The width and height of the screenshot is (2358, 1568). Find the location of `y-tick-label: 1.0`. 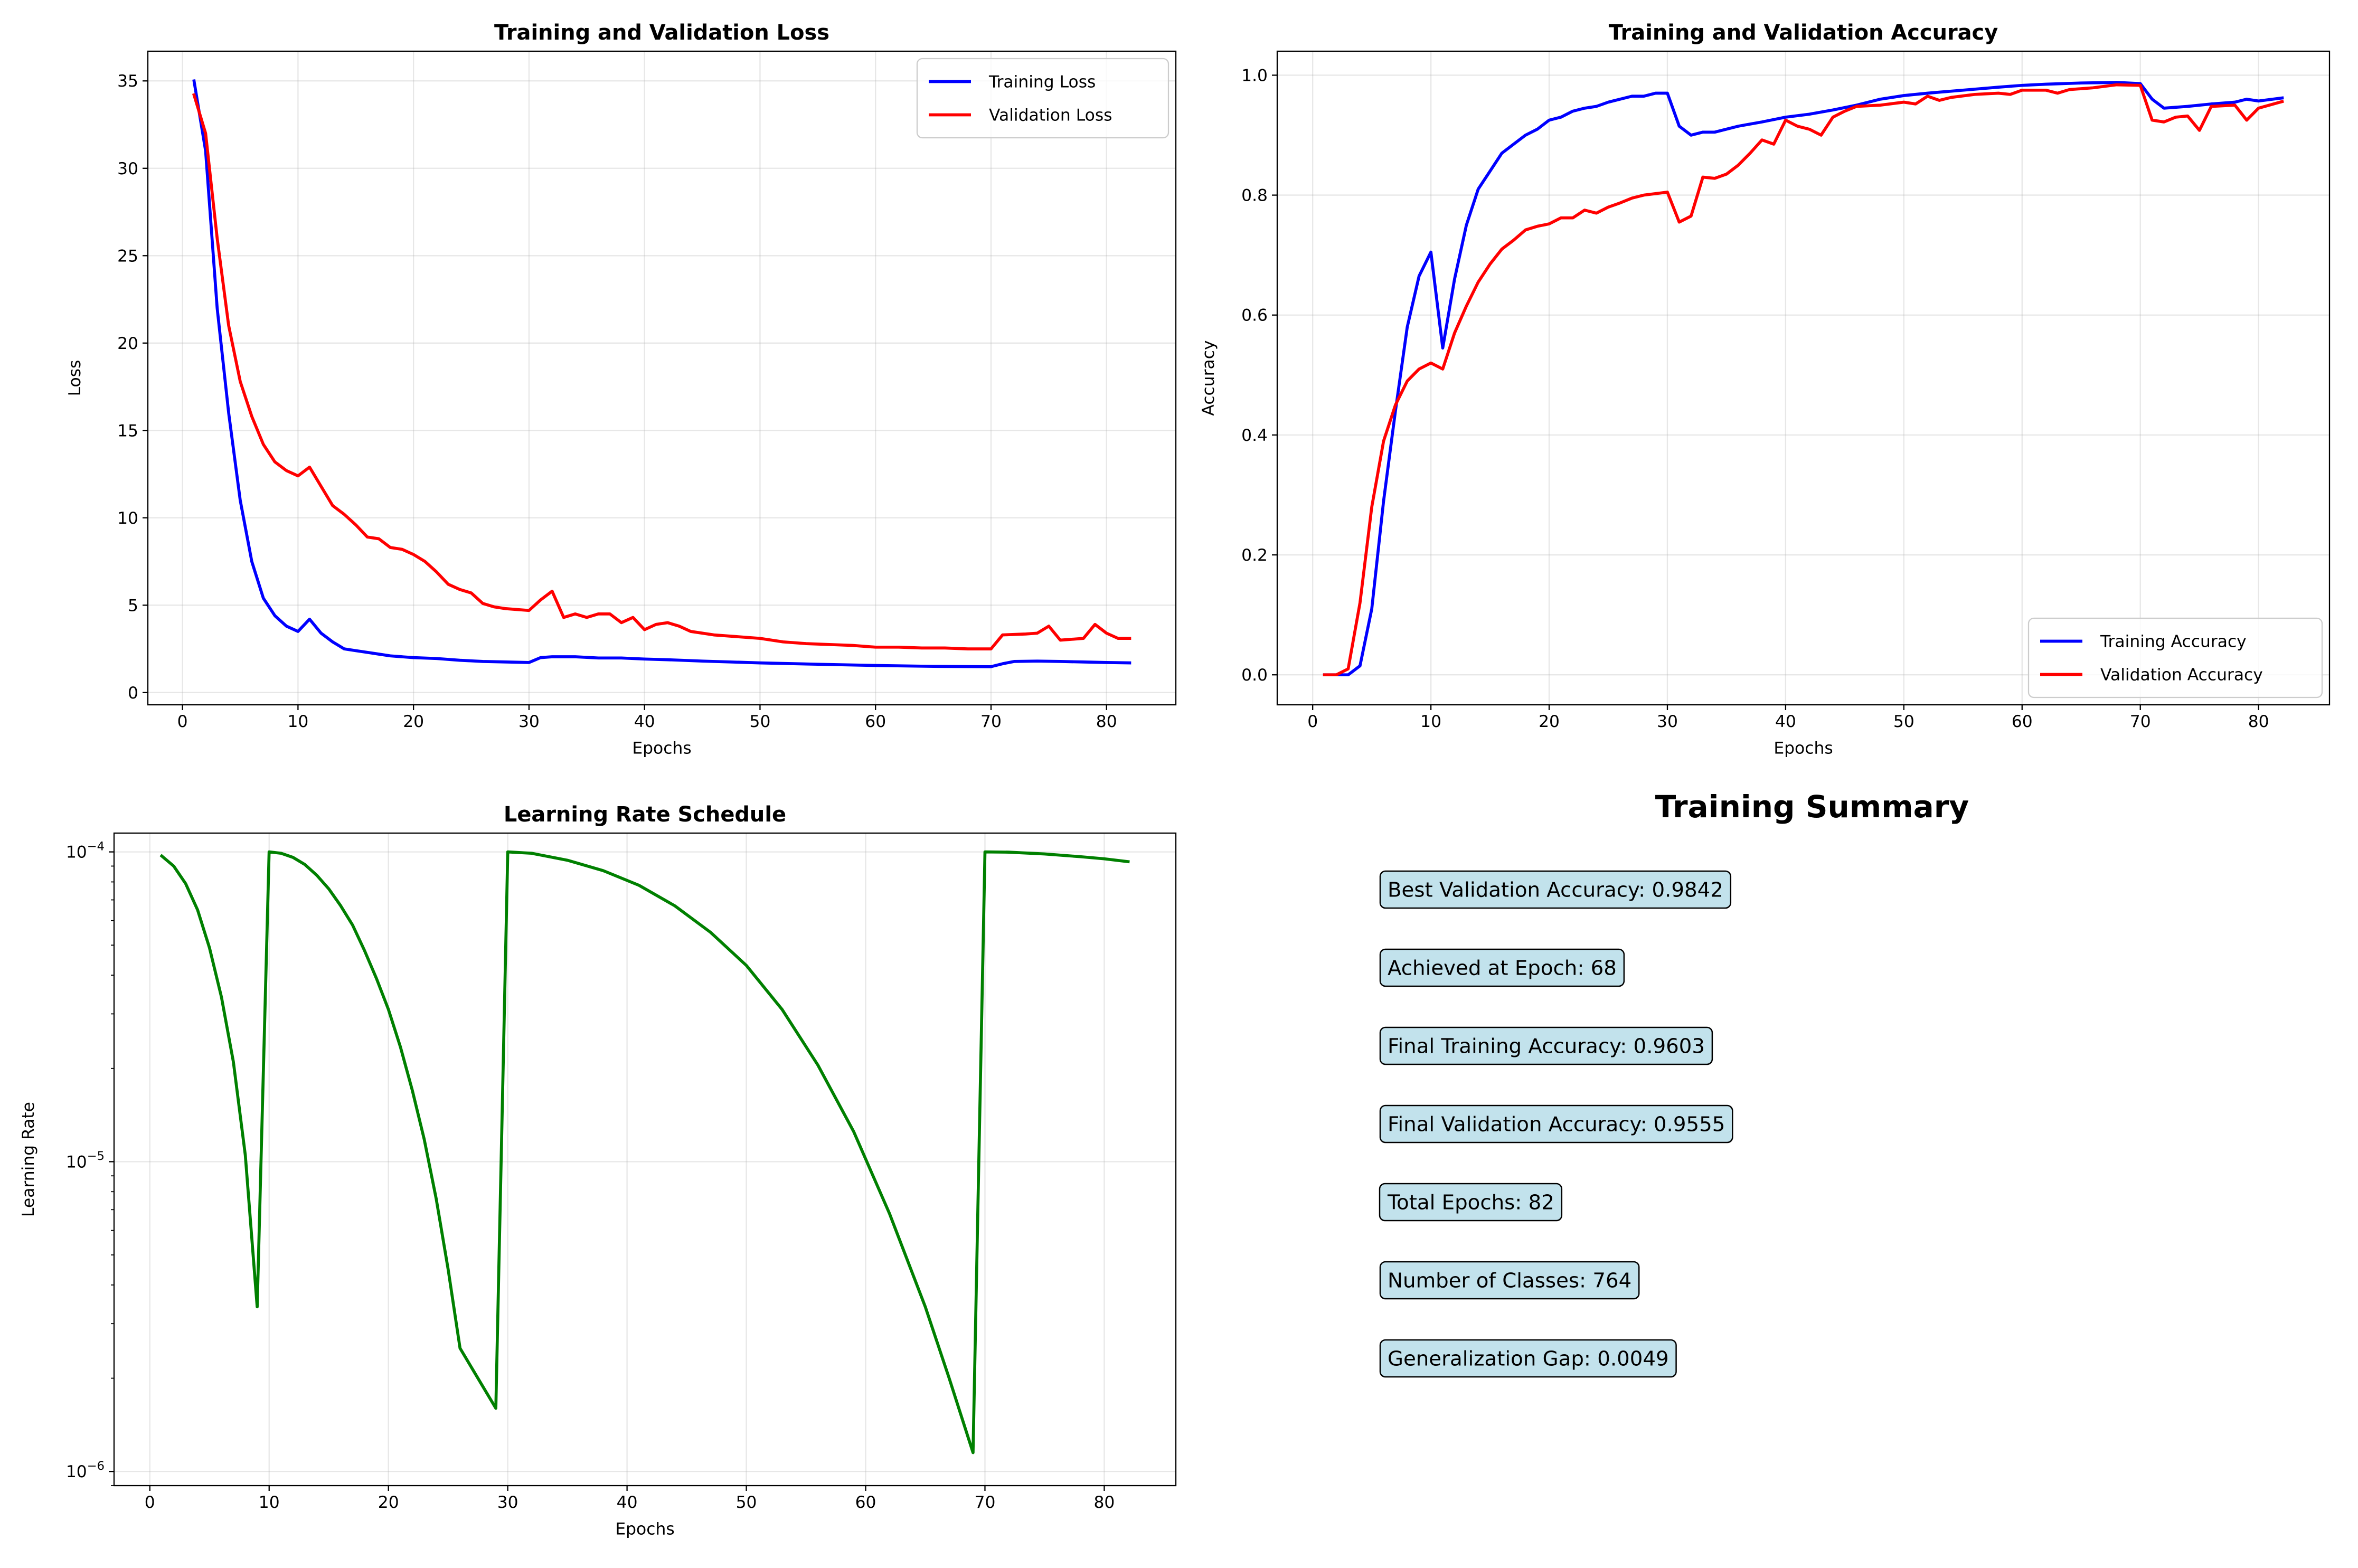

y-tick-label: 1.0 is located at coordinates (1255, 76).